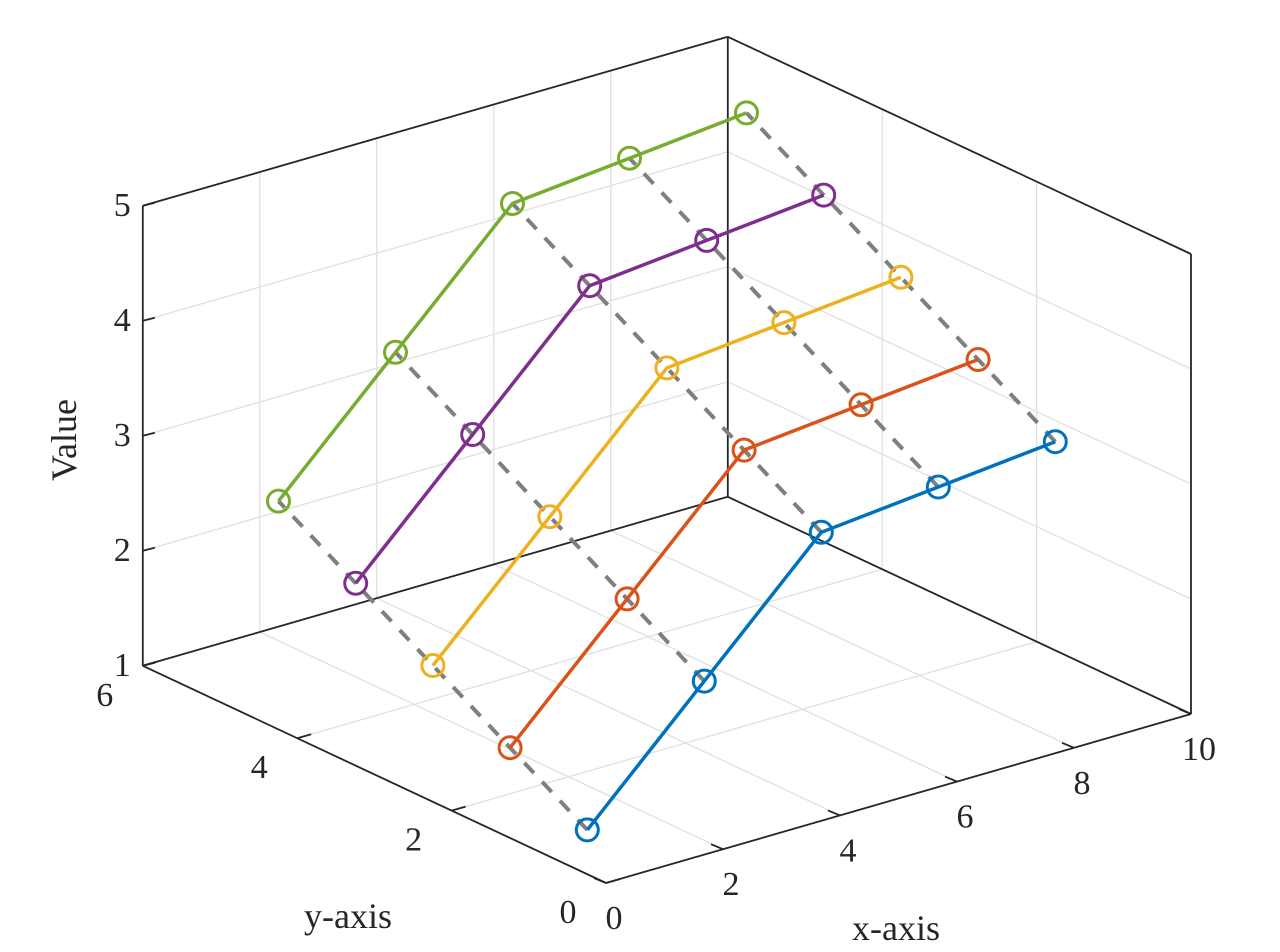 This screenshot has height=952, width=1280. I want to click on x-tick-label: 4, so click(848, 850).